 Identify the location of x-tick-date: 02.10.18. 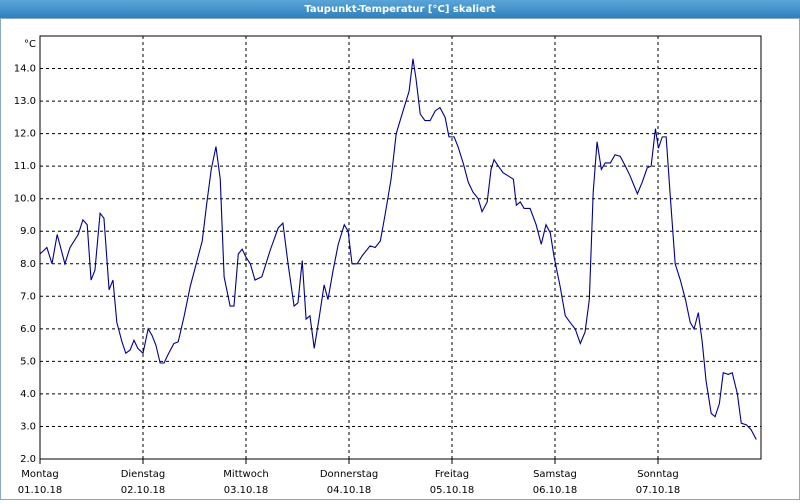
(143, 490).